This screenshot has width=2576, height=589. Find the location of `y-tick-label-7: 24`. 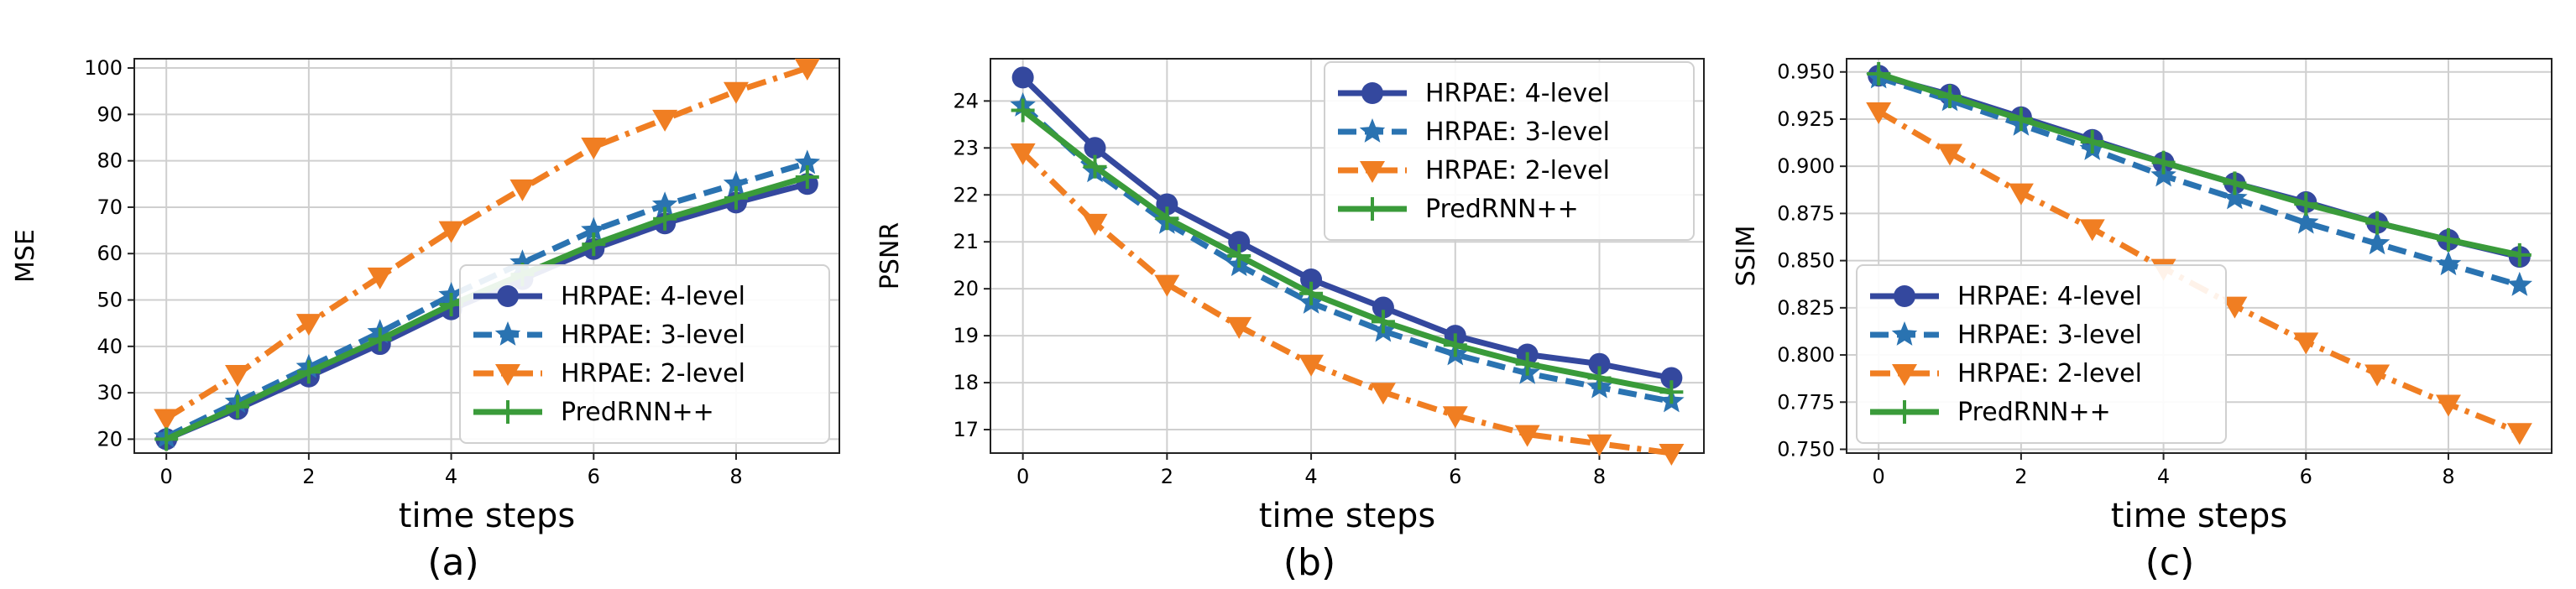

y-tick-label-7: 24 is located at coordinates (966, 100).